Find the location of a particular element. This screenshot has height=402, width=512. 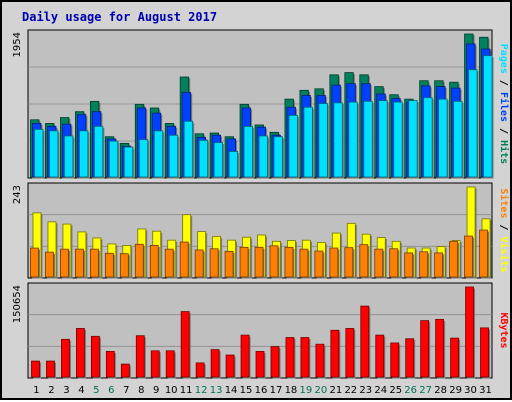

x-tick-label: 1 is located at coordinates (36, 390).